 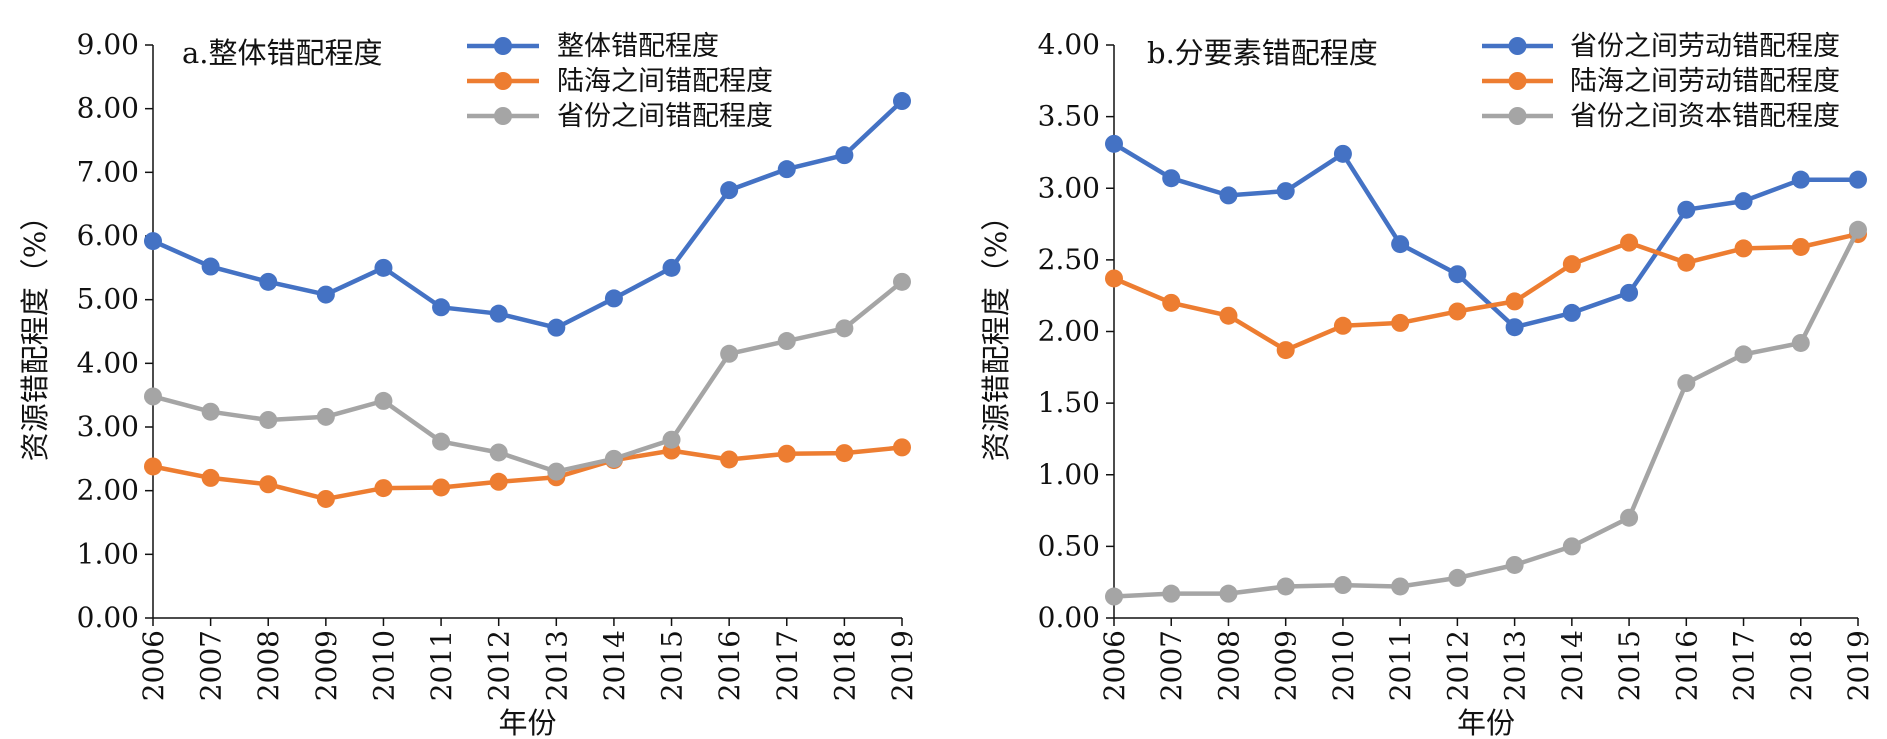 I want to click on x-tick-label: 2014, so click(x=614, y=665).